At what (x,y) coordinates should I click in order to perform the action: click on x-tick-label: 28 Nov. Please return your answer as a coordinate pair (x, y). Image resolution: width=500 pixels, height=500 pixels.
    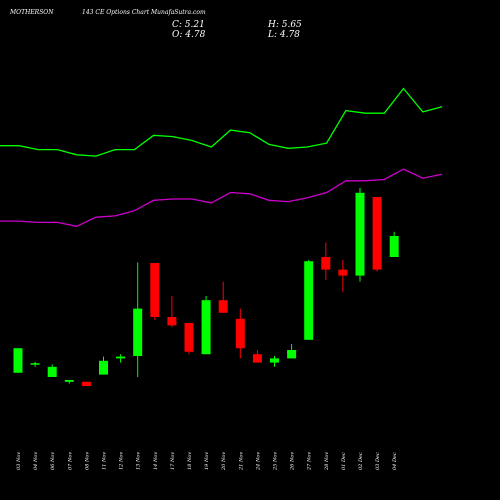
    Looking at the image, I should click on (327, 461).